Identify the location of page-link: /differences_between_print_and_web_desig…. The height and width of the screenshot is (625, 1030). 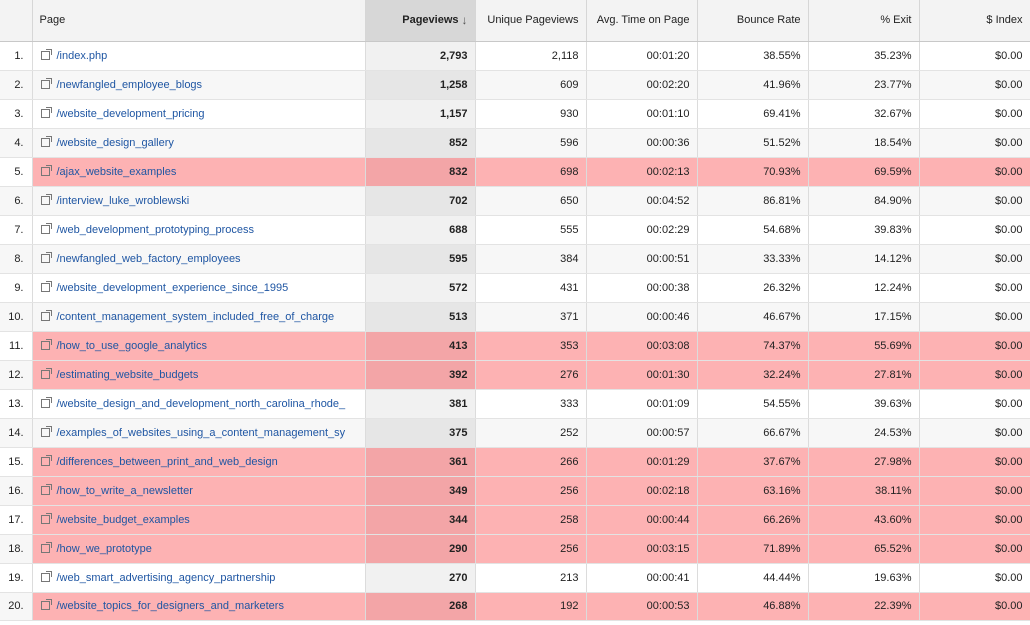
(167, 461).